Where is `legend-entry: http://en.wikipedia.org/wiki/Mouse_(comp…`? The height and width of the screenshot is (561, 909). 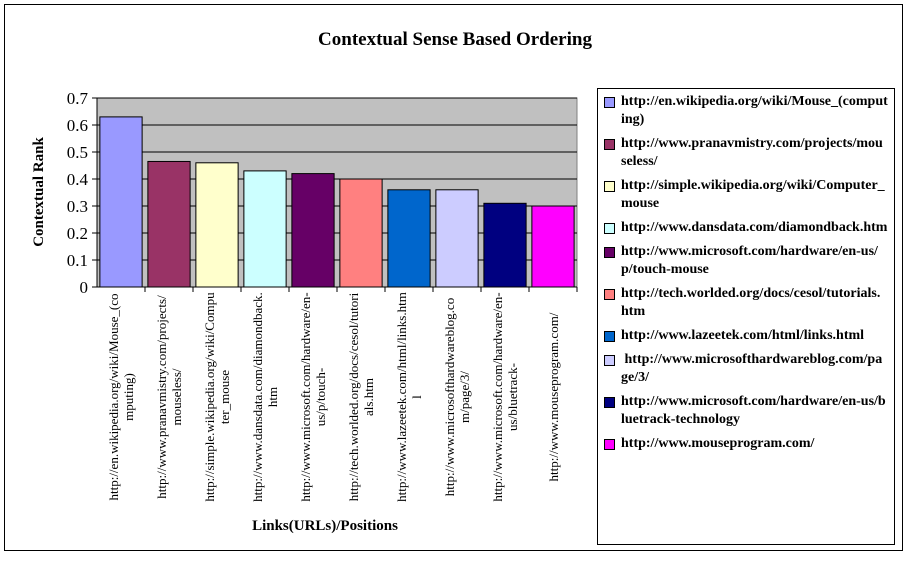 legend-entry: http://en.wikipedia.org/wiki/Mouse_(comp… is located at coordinates (746, 111).